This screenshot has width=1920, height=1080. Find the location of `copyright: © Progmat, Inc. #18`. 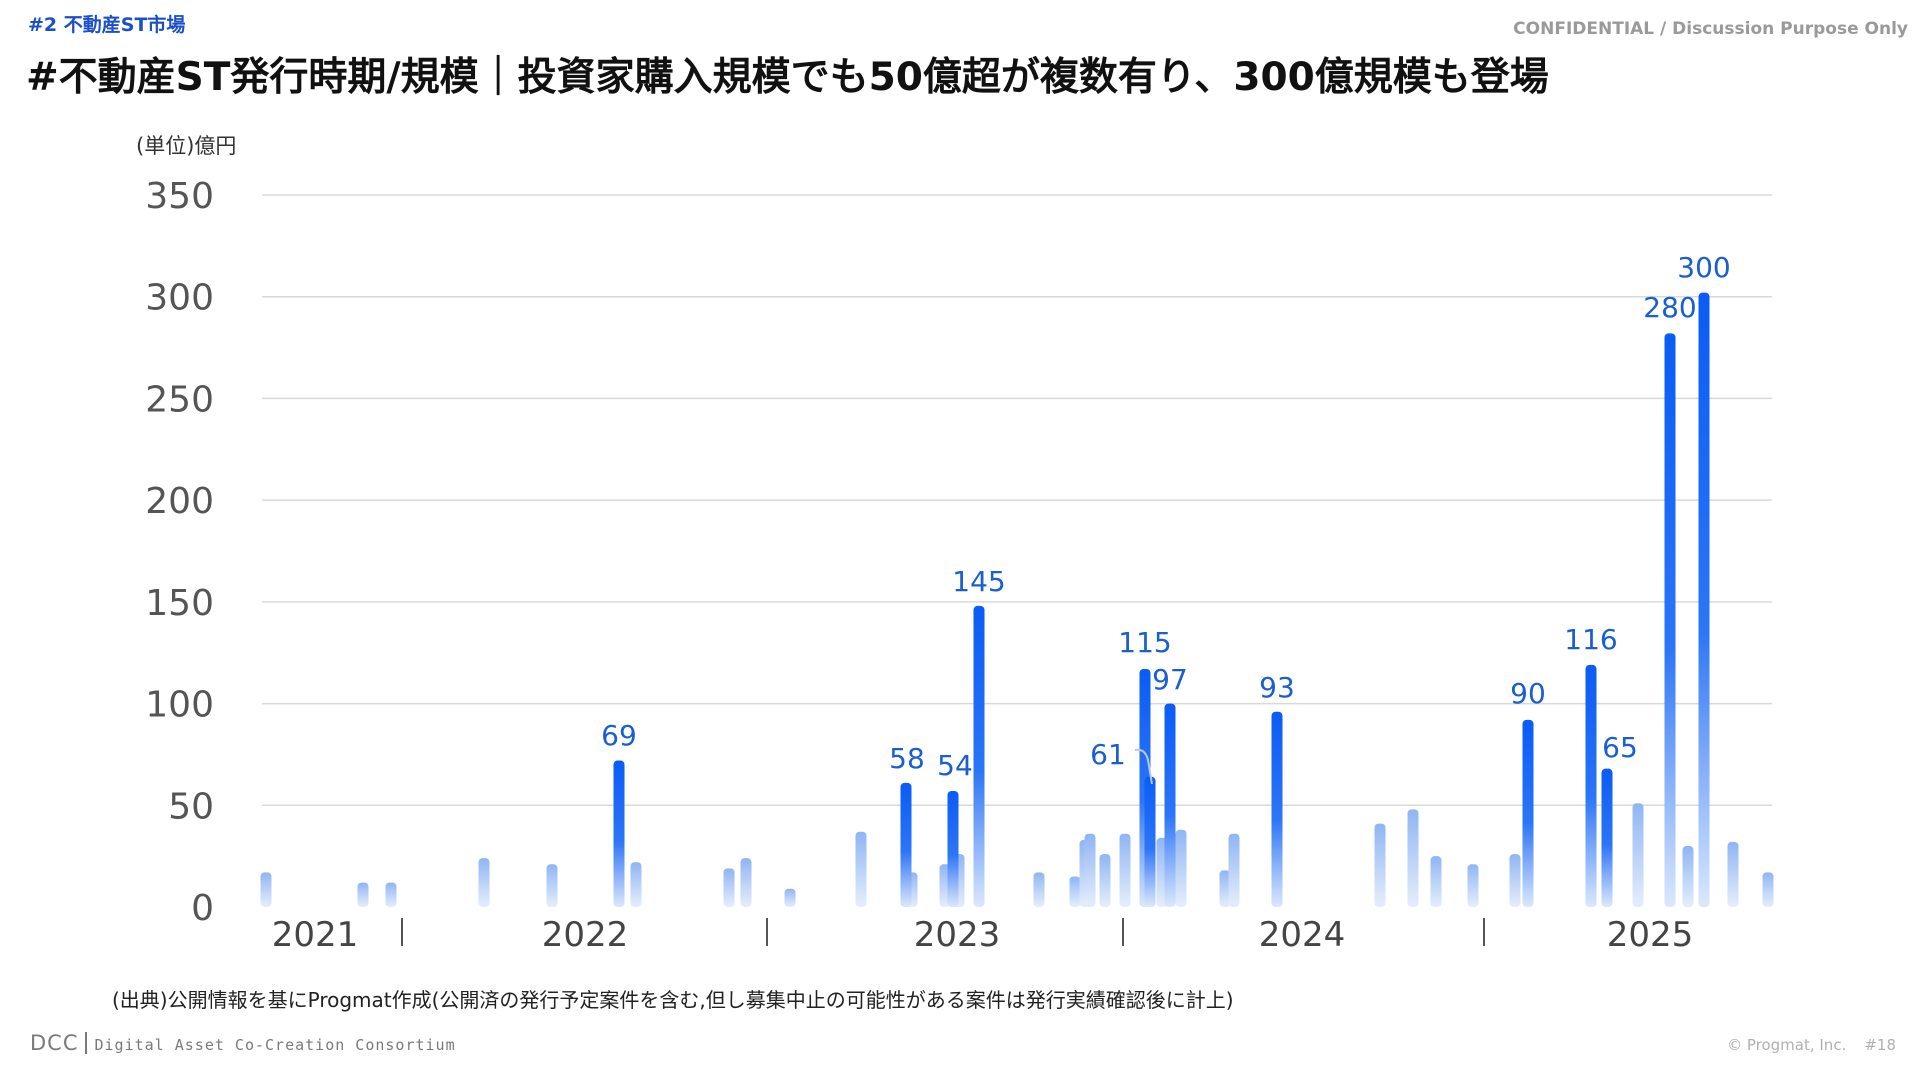

copyright: © Progmat, Inc. #18 is located at coordinates (1811, 1045).